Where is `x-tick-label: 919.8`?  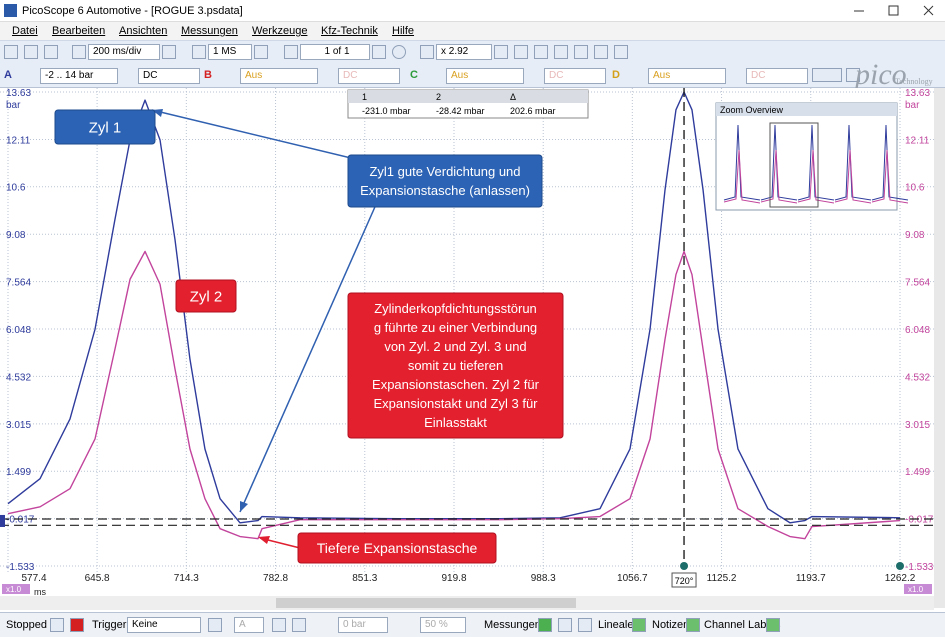
x-tick-label: 919.8 is located at coordinates (453, 578).